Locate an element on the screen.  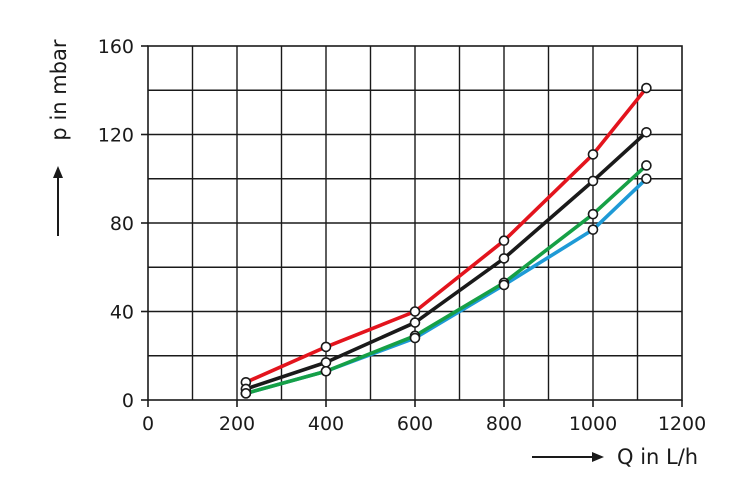
y-tick-labels: 0 40 80 120 160 is located at coordinates (116, 224).